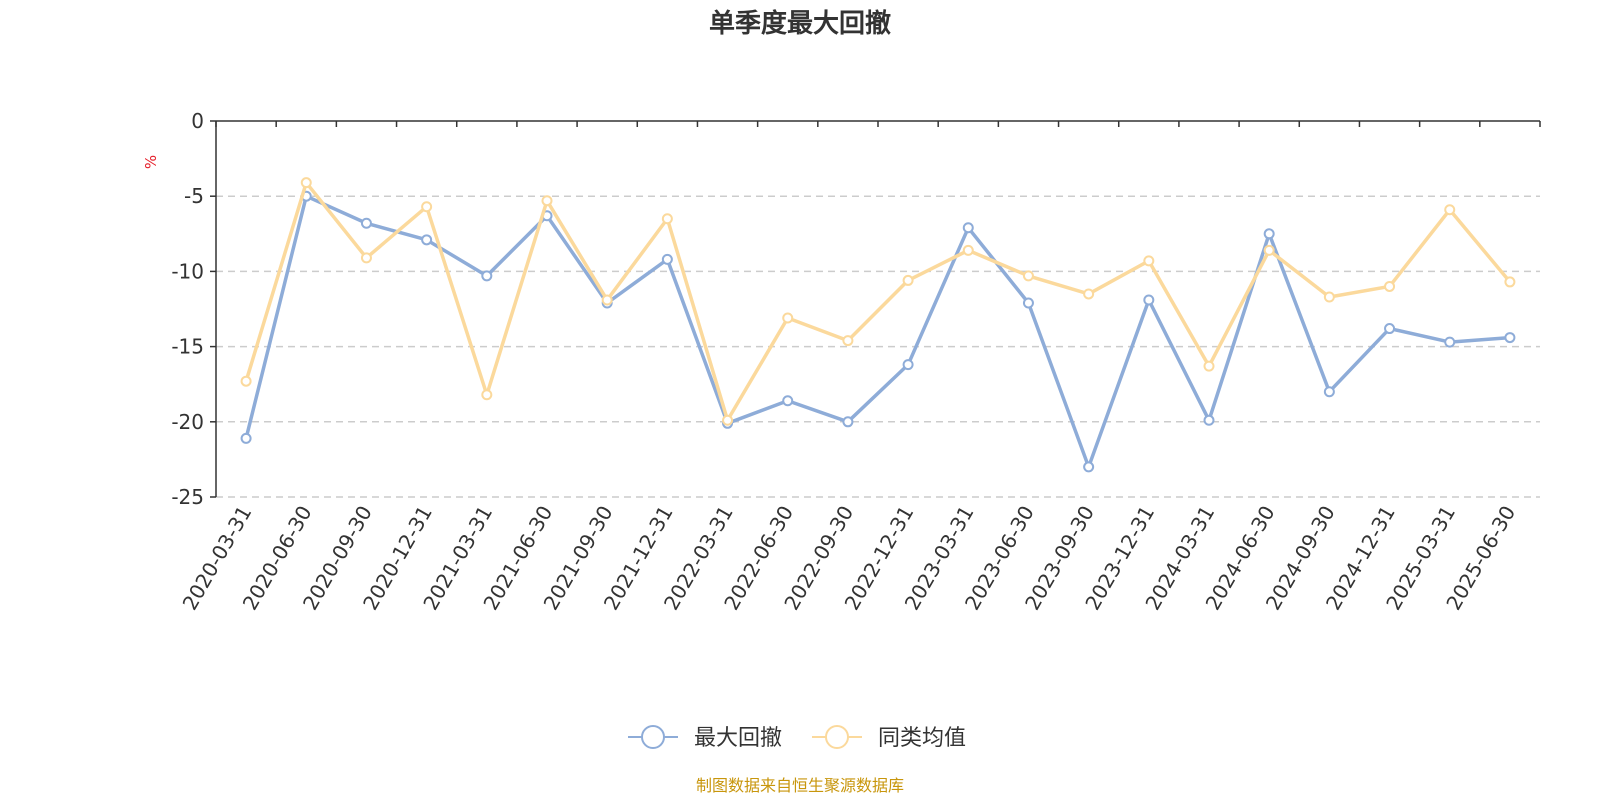 Image resolution: width=1600 pixels, height=800 pixels. I want to click on y-tick-labels: 0 -5 -10 -15 -20 -25, so click(187, 309).